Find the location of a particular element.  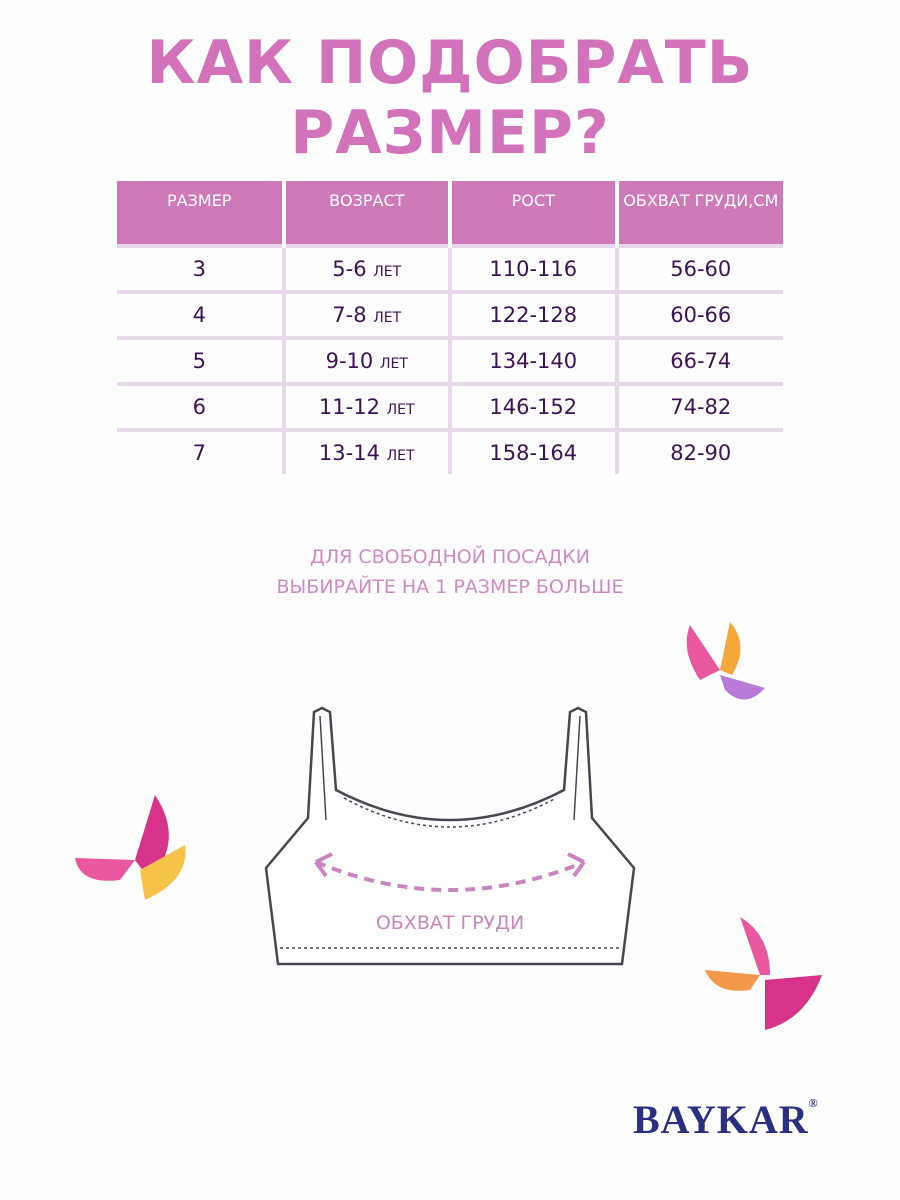

table-row: 7 13-14 ЛЕТ 158-164 82-90 is located at coordinates (450, 451).